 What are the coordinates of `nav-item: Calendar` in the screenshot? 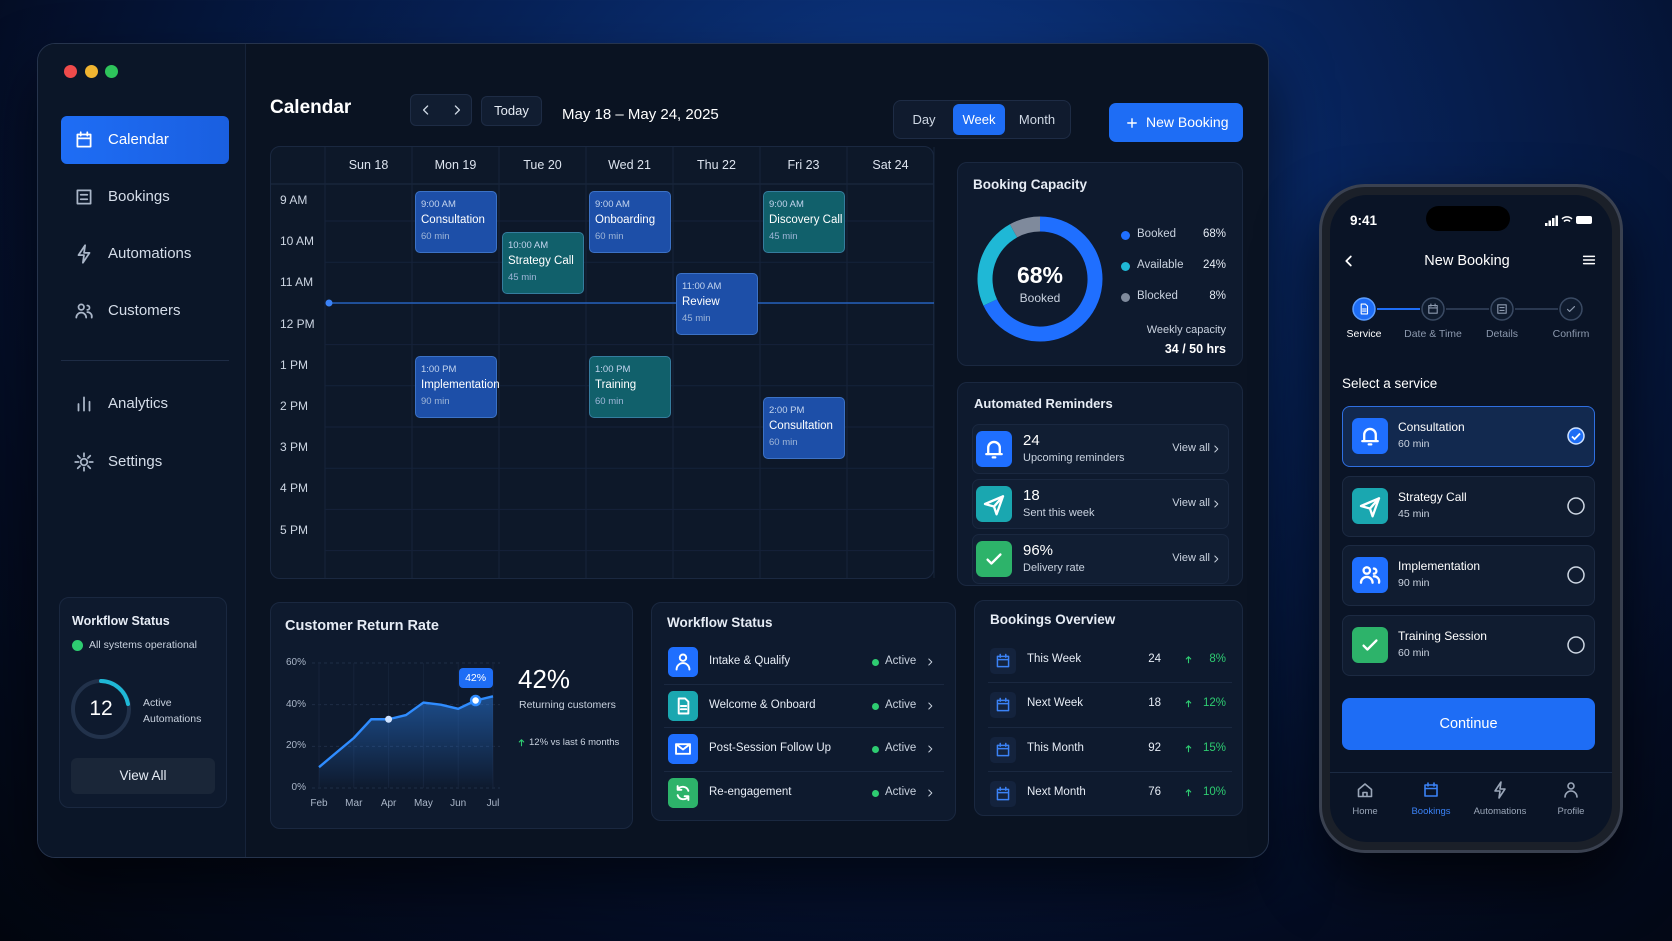 It's located at (138, 139).